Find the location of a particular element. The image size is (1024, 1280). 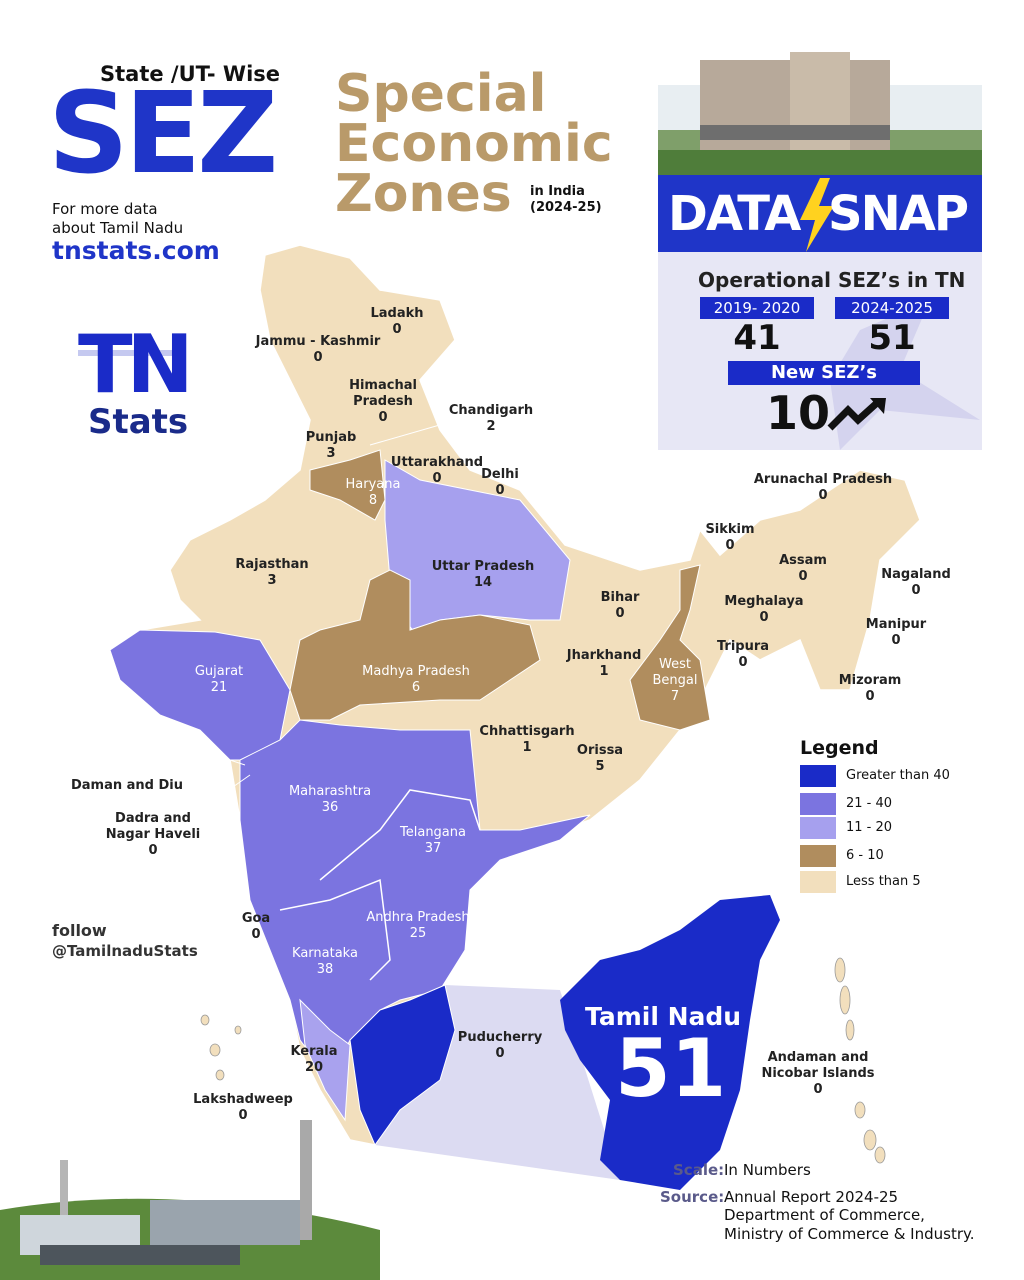

region-name: Uttarakhand is located at coordinates (437, 462).